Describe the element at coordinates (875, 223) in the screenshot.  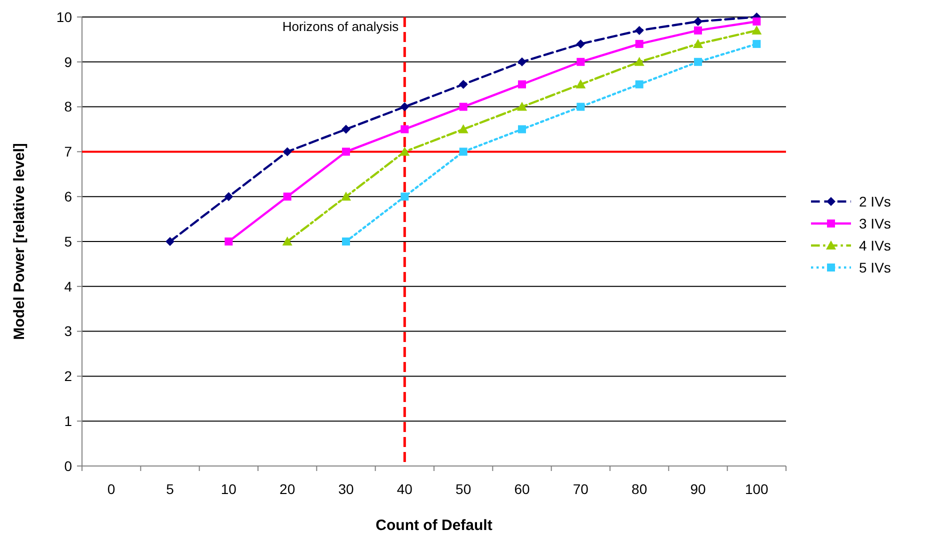
I see `legend-label: 3 IVs` at that location.